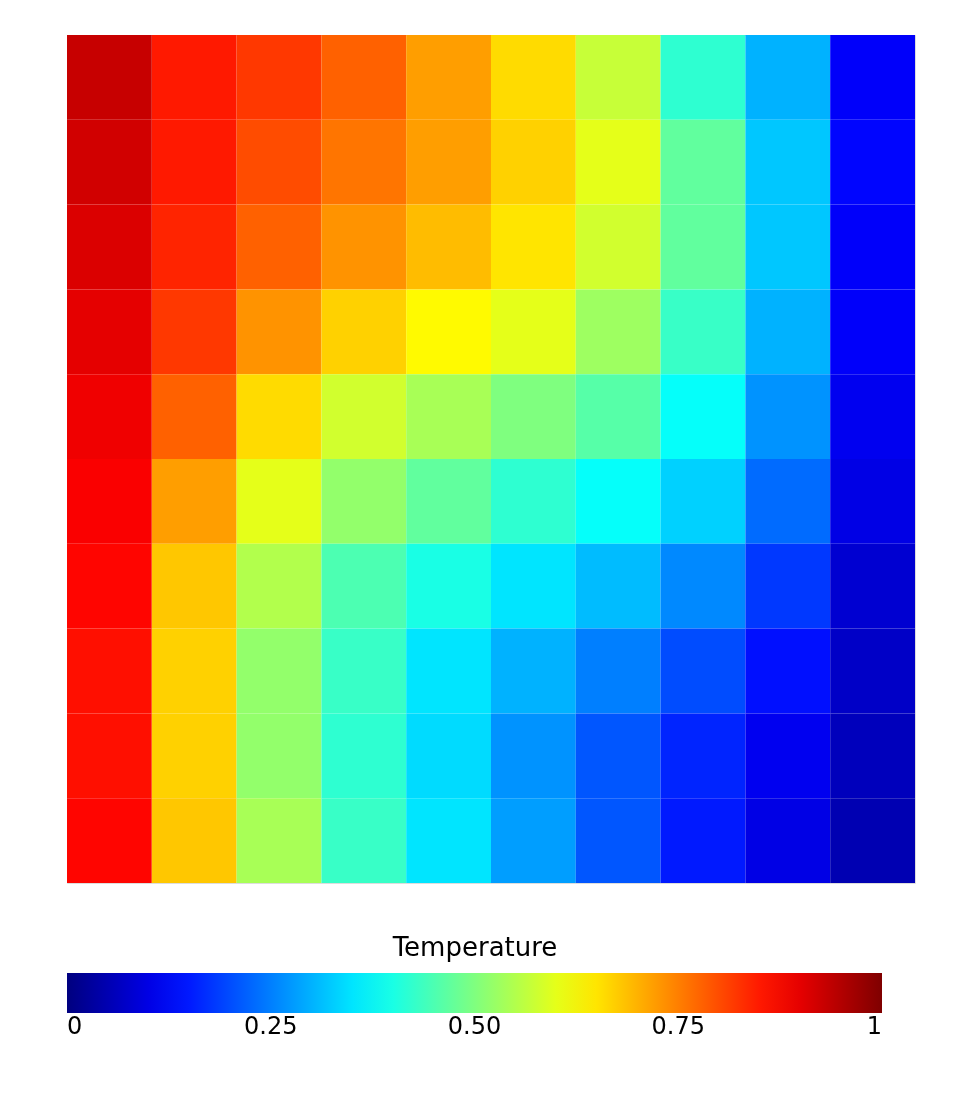 The width and height of the screenshot is (978, 1110). I want to click on color-bar-label: 0, so click(75, 1026).